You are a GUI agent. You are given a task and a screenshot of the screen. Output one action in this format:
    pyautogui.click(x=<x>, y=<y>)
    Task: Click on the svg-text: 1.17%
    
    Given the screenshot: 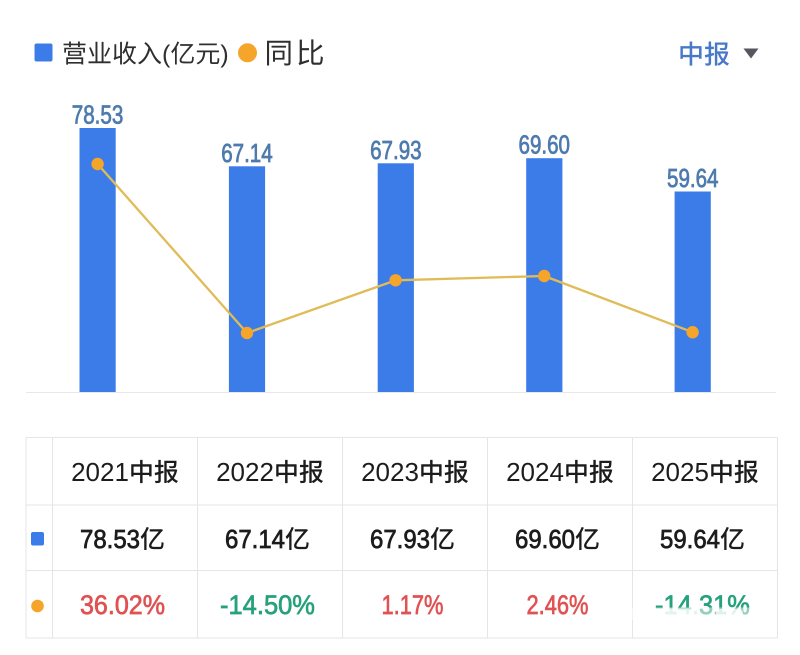 What is the action you would take?
    pyautogui.click(x=413, y=605)
    